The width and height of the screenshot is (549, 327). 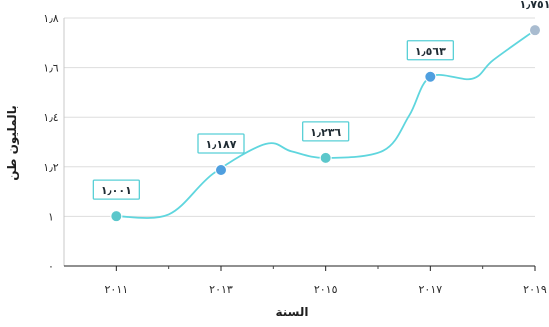 I want to click on y-axis-title: بالمليون طن, so click(x=12, y=142).